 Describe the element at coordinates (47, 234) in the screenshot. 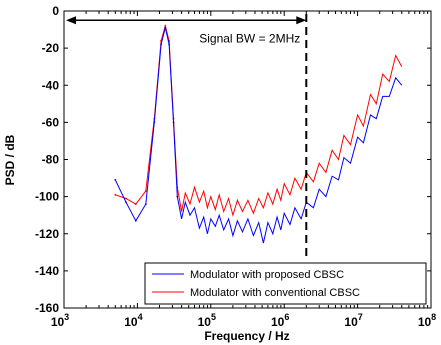

I see `y-tick-label: -120` at that location.